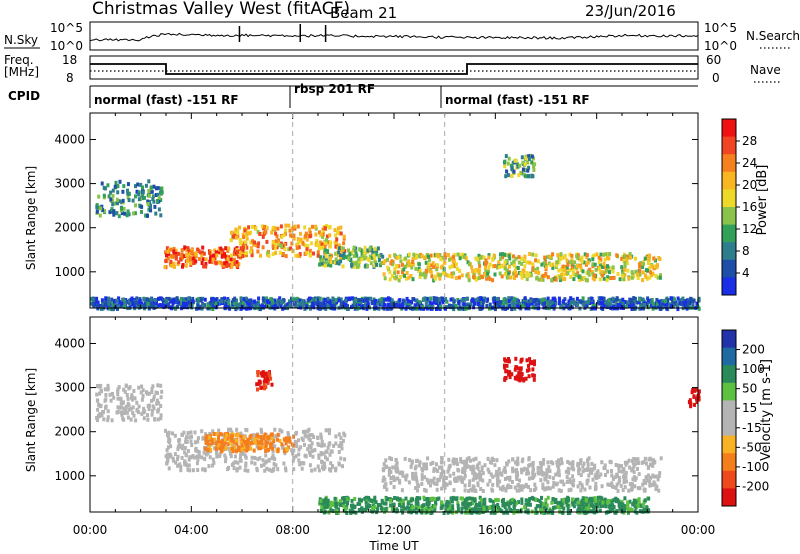  Describe the element at coordinates (69, 60) in the screenshot. I see `freq-tick-high-left: 18` at that location.